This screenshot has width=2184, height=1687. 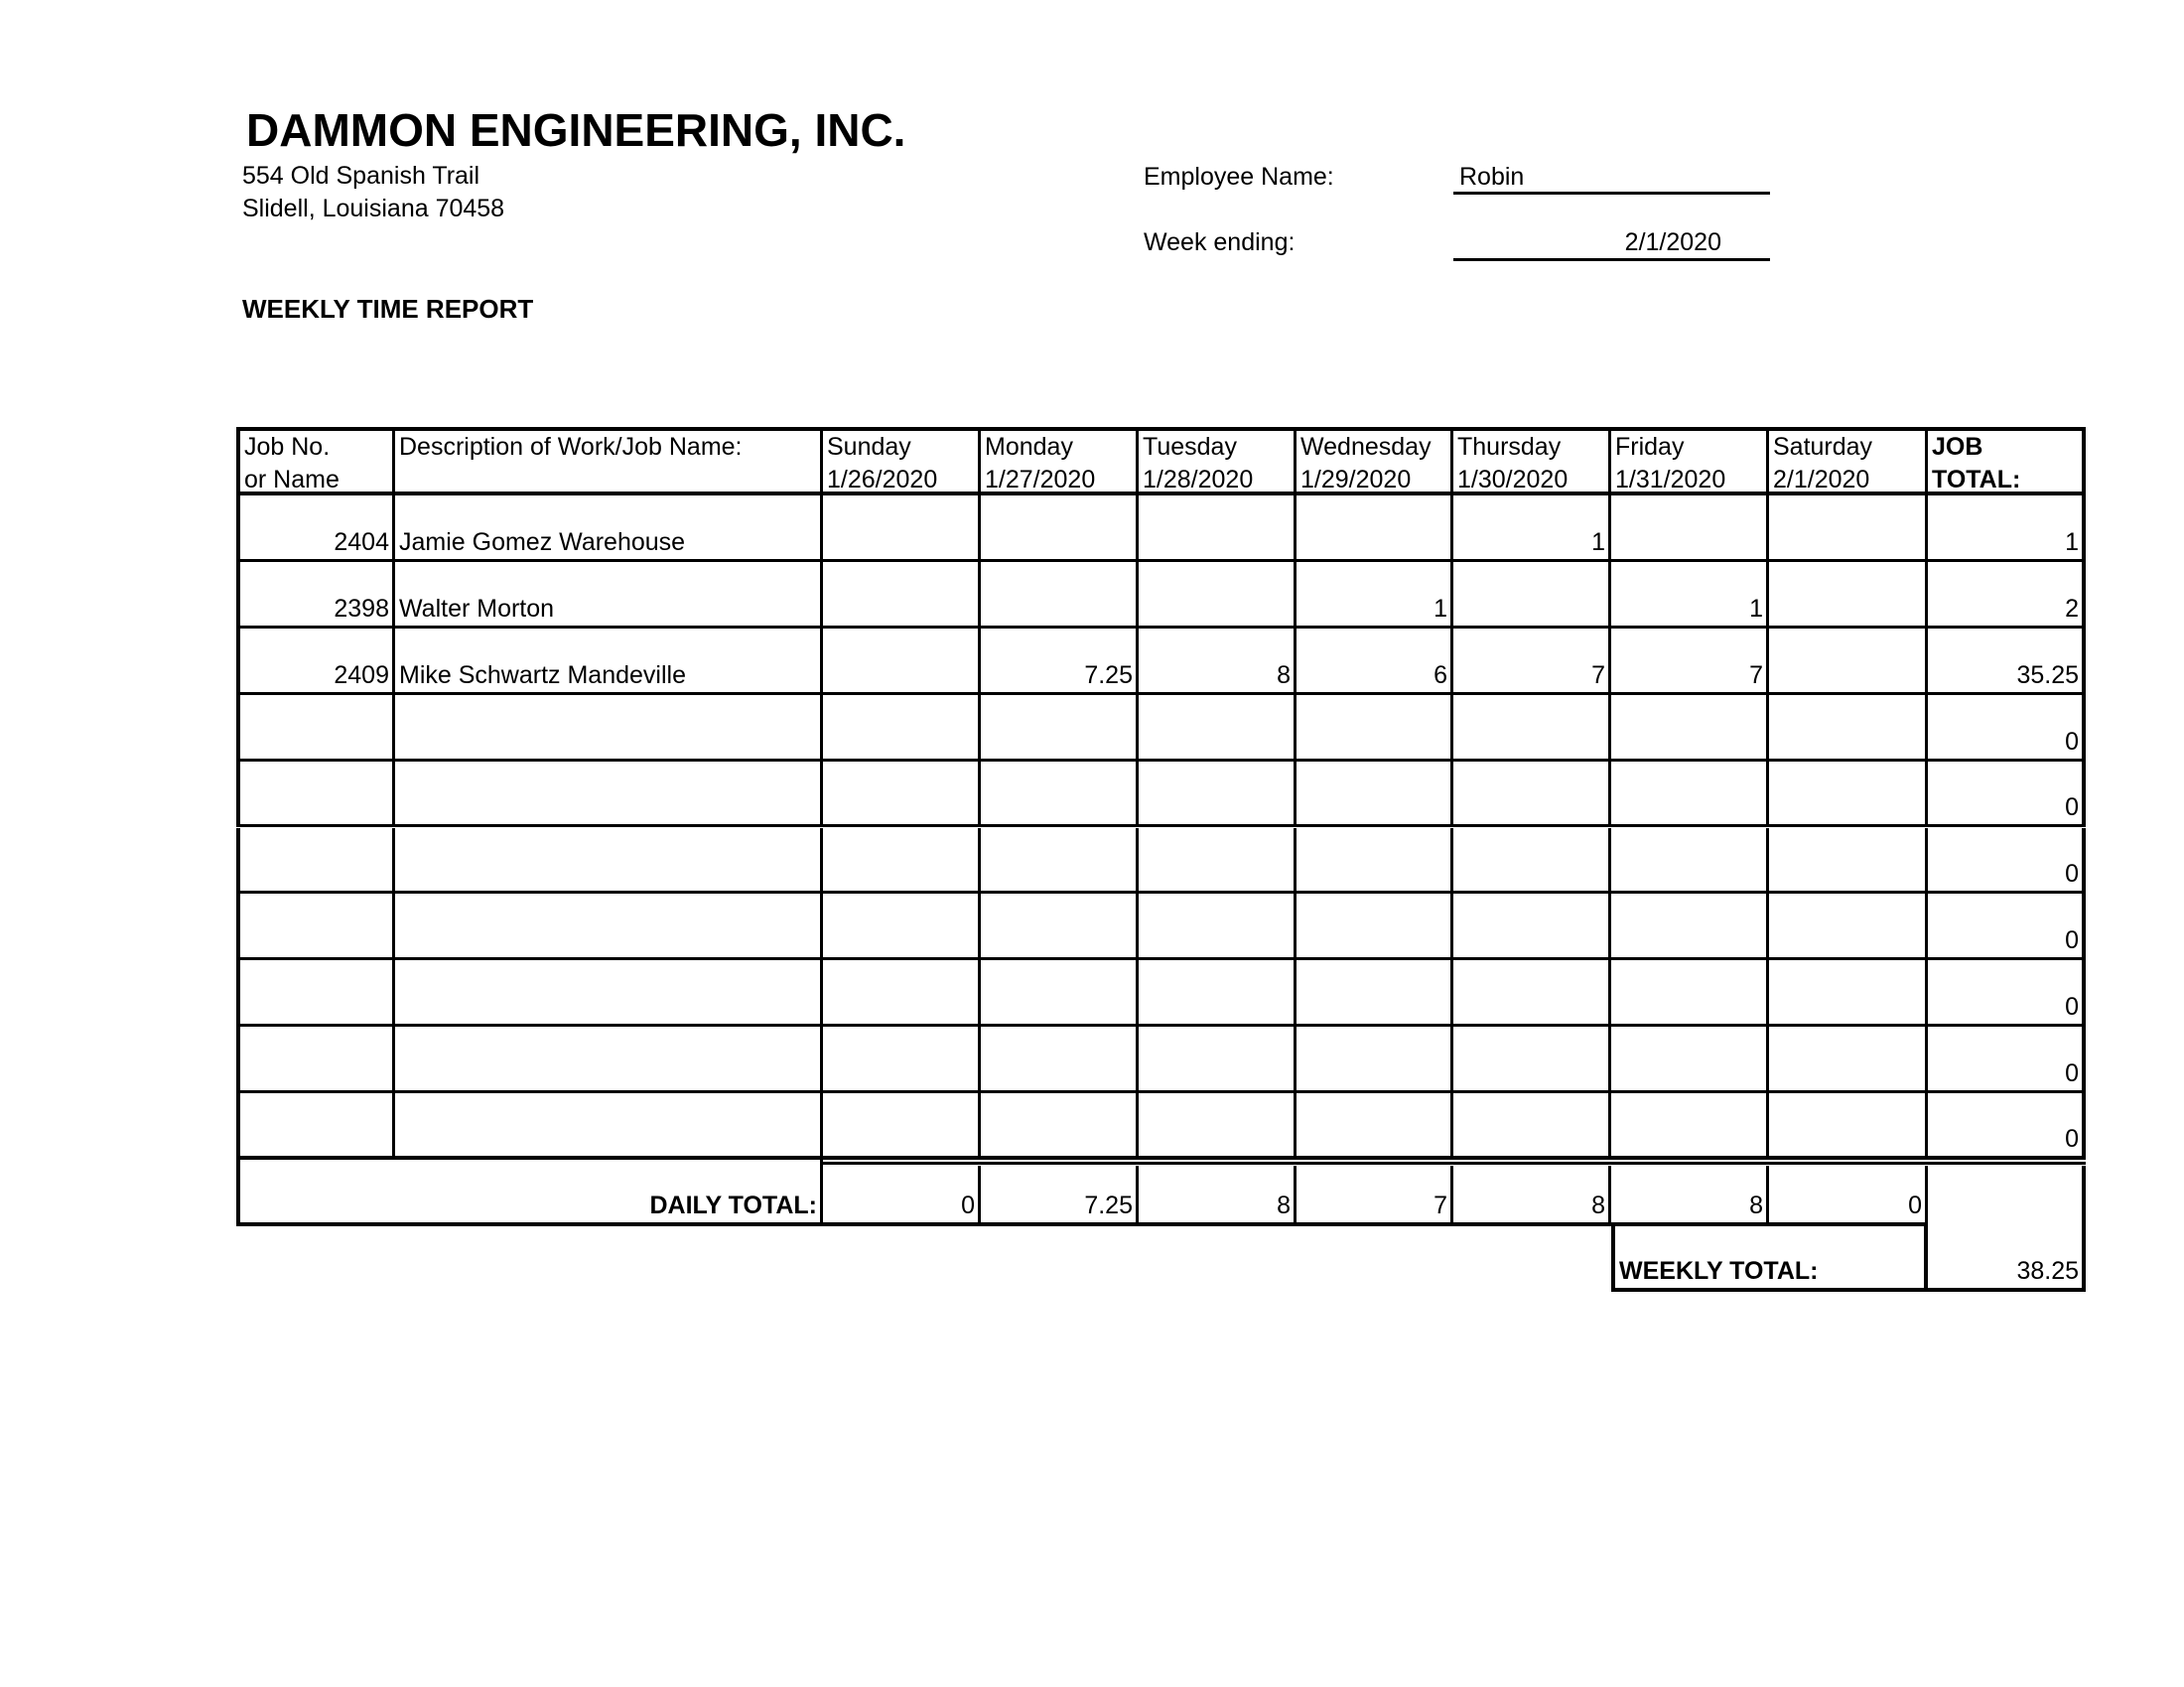 What do you see at coordinates (1040, 479) in the screenshot?
I see `header-line: 1/27/2020` at bounding box center [1040, 479].